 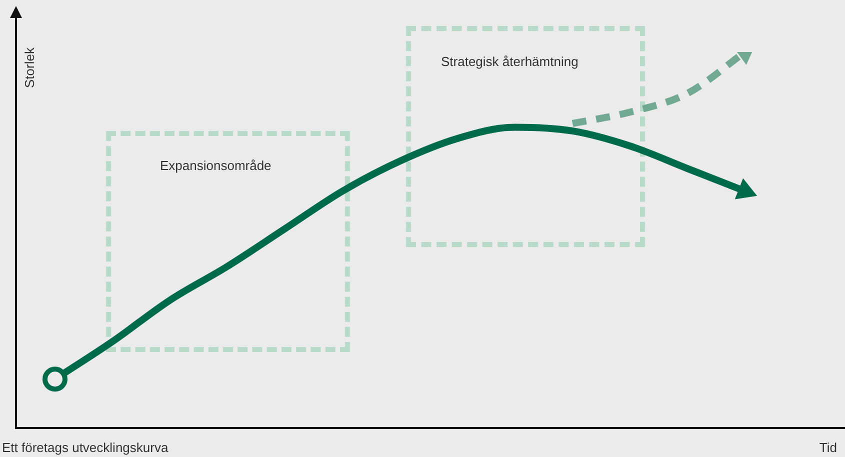 I want to click on annotation: Expansionsområde, so click(x=216, y=165).